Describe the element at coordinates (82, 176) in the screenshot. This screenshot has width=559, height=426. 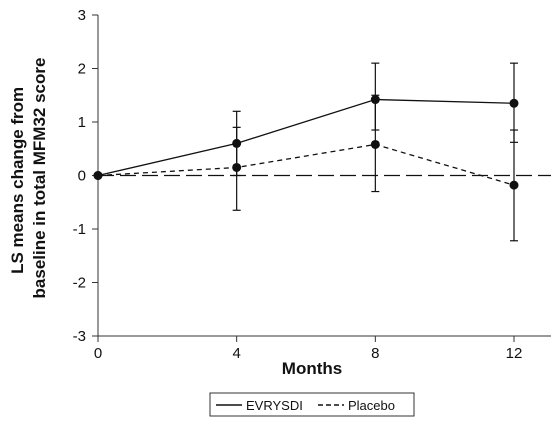
I see `y-tick-label: 0` at that location.